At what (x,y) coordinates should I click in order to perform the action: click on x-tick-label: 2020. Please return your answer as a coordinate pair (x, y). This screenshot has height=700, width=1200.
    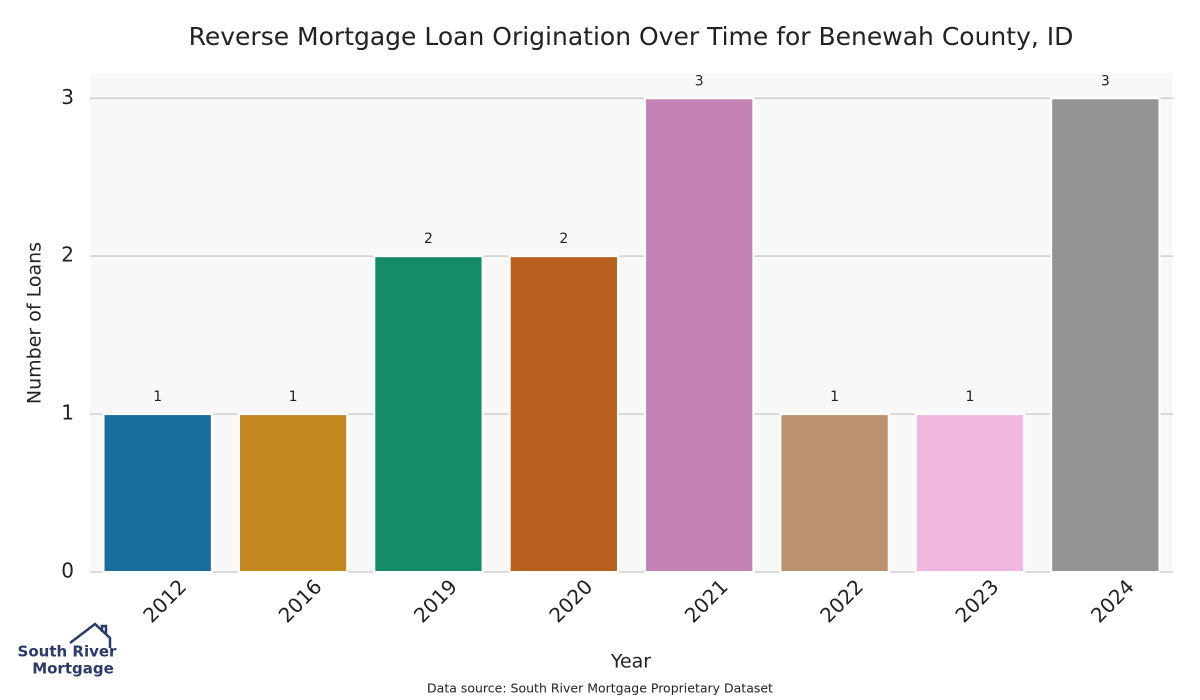
    Looking at the image, I should click on (570, 600).